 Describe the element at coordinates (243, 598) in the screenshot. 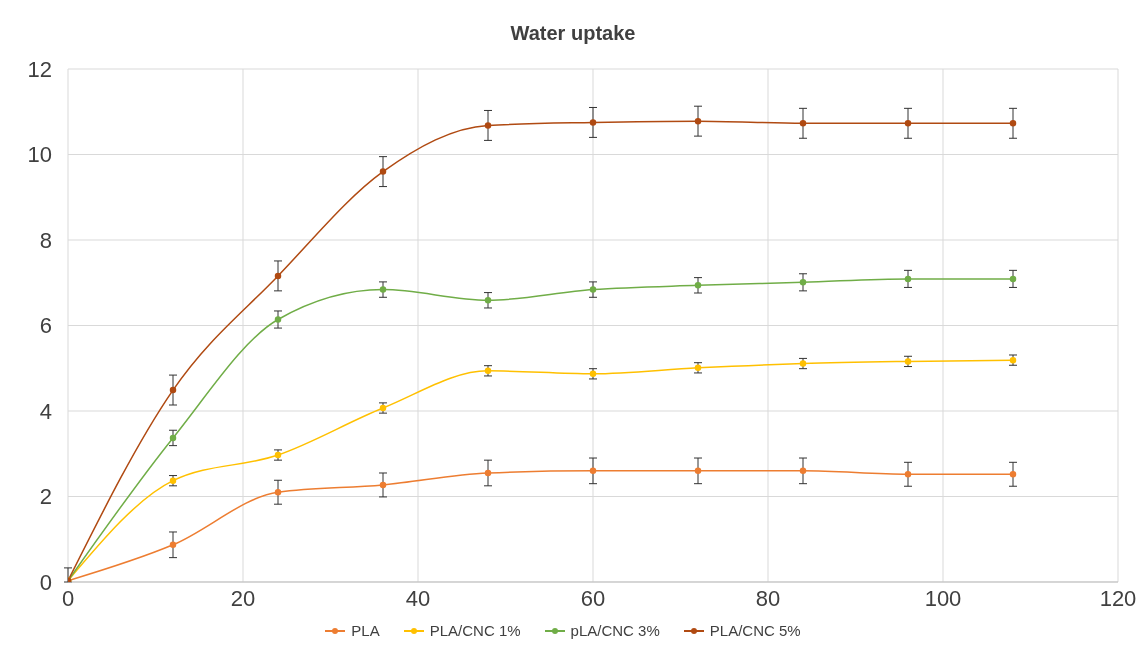

I see `x-tick-label: 20` at that location.